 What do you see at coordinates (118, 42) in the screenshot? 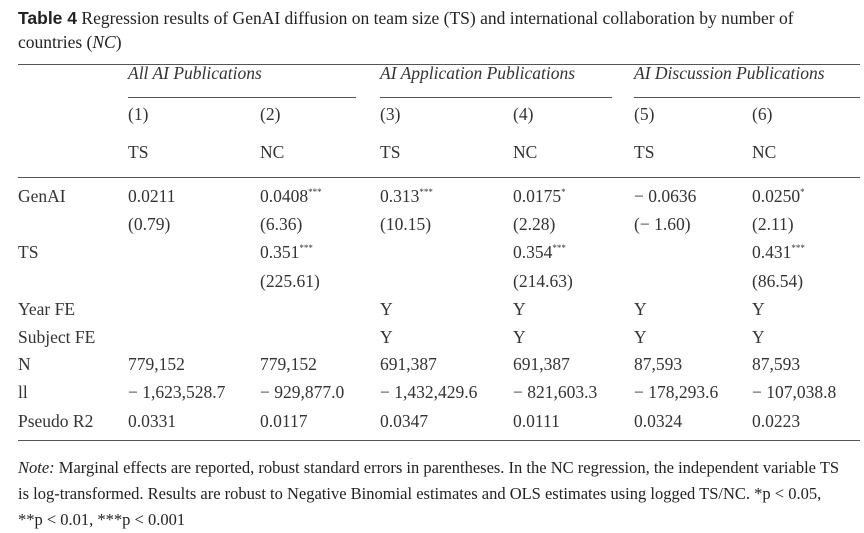
I see `caption-close: )` at bounding box center [118, 42].